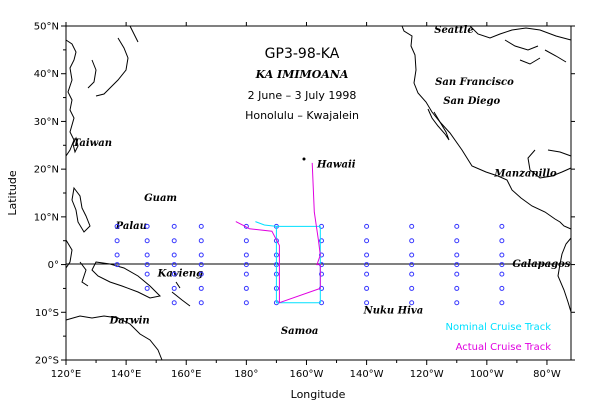  What do you see at coordinates (129, 321) in the screenshot?
I see `place-label: Darwin` at bounding box center [129, 321].